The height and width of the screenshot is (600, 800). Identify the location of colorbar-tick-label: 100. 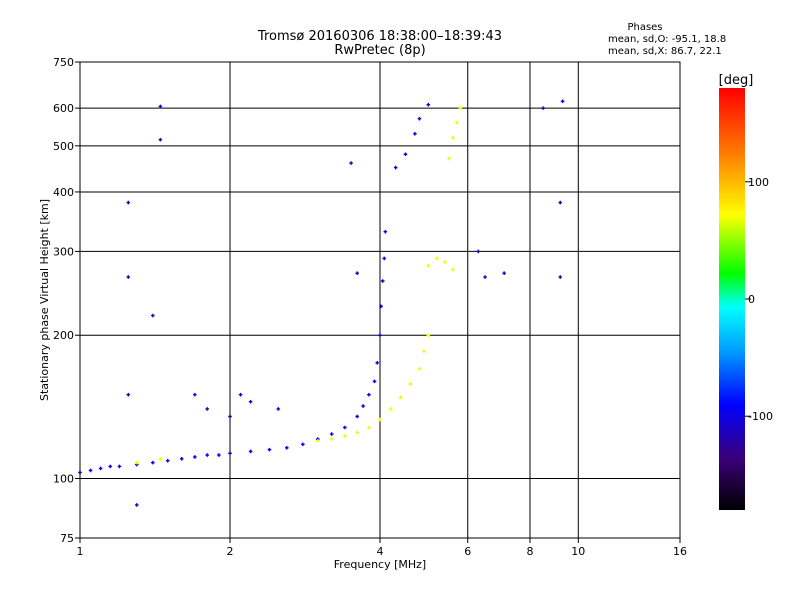
(758, 182).